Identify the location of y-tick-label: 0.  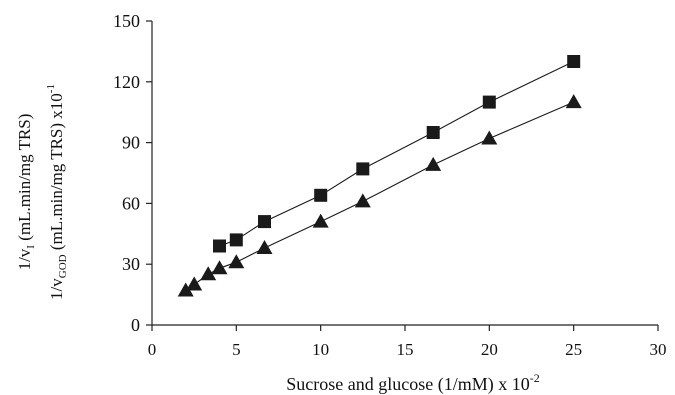
(135, 325).